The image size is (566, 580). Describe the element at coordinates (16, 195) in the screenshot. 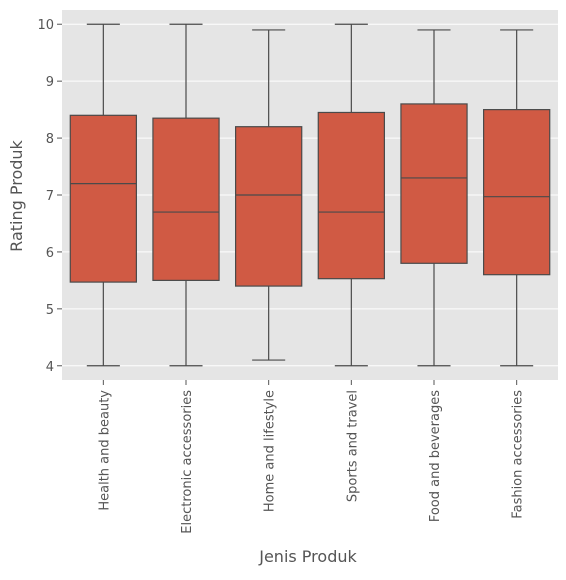

I see `y-axis-label: Rating Produk` at that location.